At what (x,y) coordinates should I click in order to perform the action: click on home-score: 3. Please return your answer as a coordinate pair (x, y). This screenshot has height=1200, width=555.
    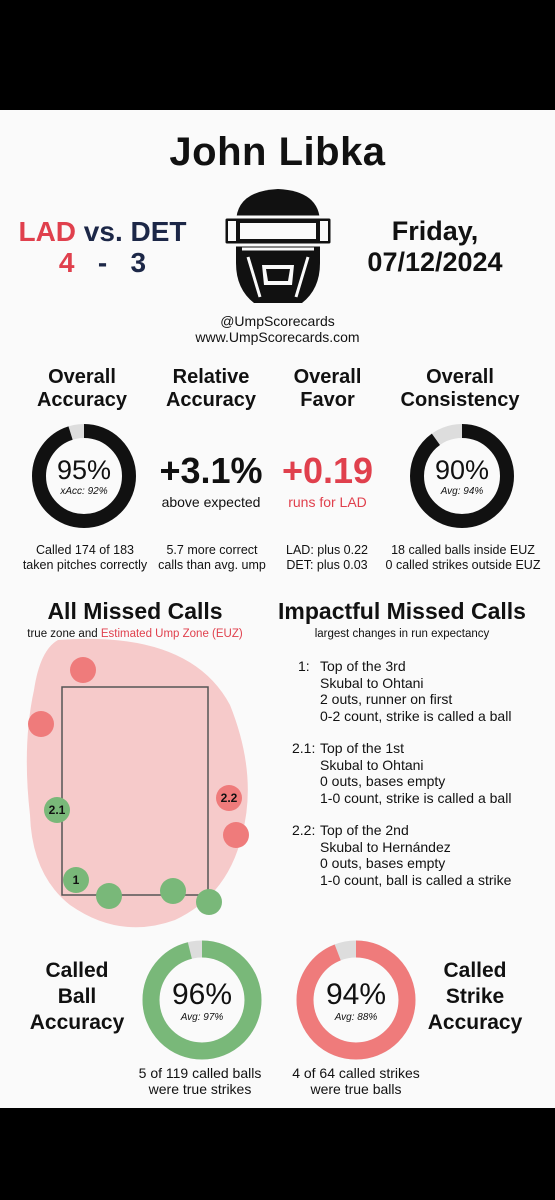
    Looking at the image, I should click on (138, 262).